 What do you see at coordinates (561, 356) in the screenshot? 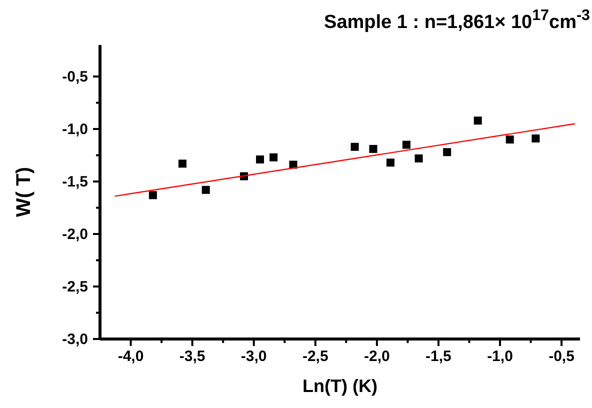
I see `x-tick-label: -0,5` at bounding box center [561, 356].